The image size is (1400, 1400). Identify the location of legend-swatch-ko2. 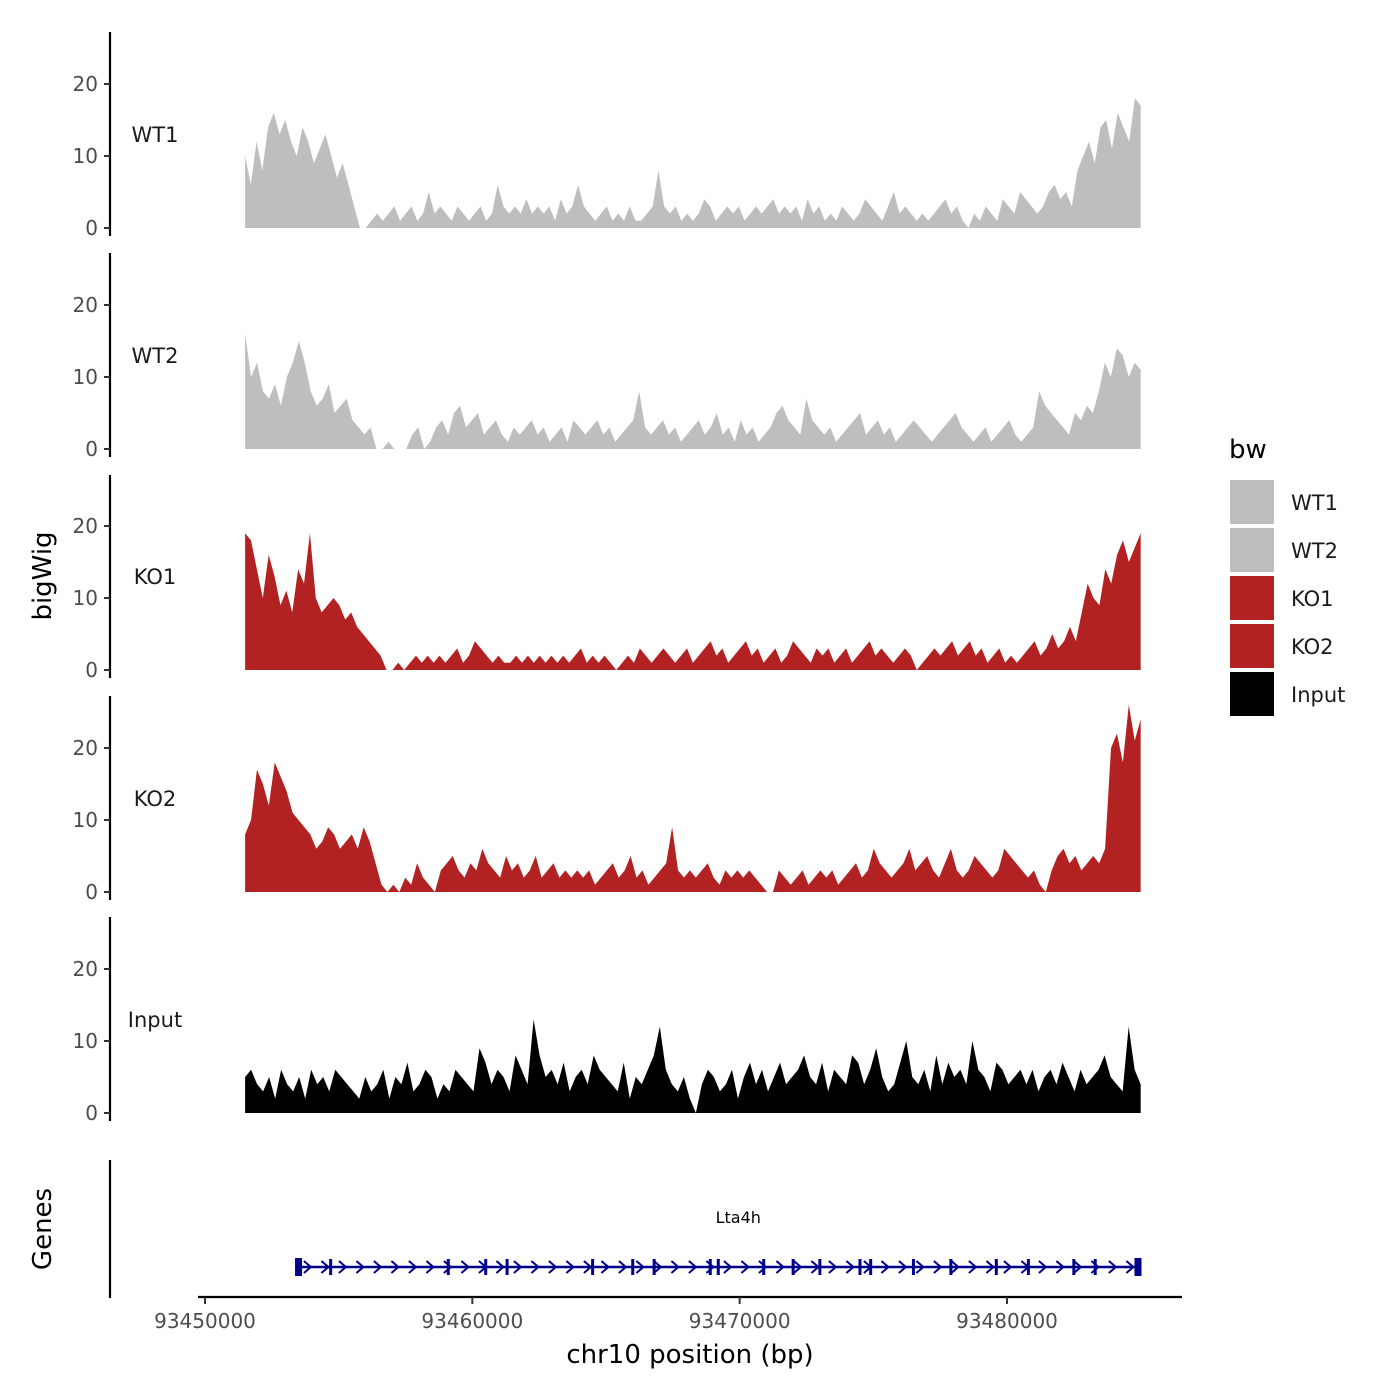
(1252, 646).